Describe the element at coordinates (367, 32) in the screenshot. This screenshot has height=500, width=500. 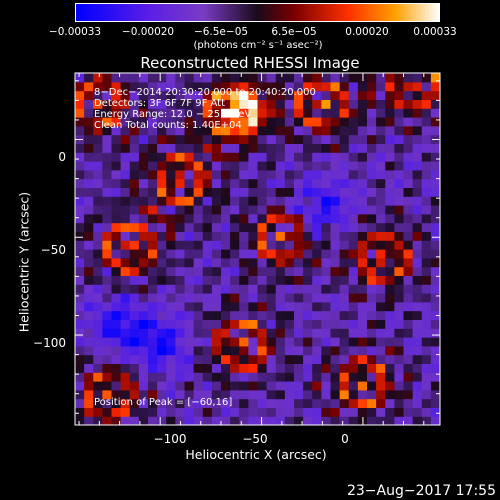
I see `colorbar-tick: 0.00020` at that location.